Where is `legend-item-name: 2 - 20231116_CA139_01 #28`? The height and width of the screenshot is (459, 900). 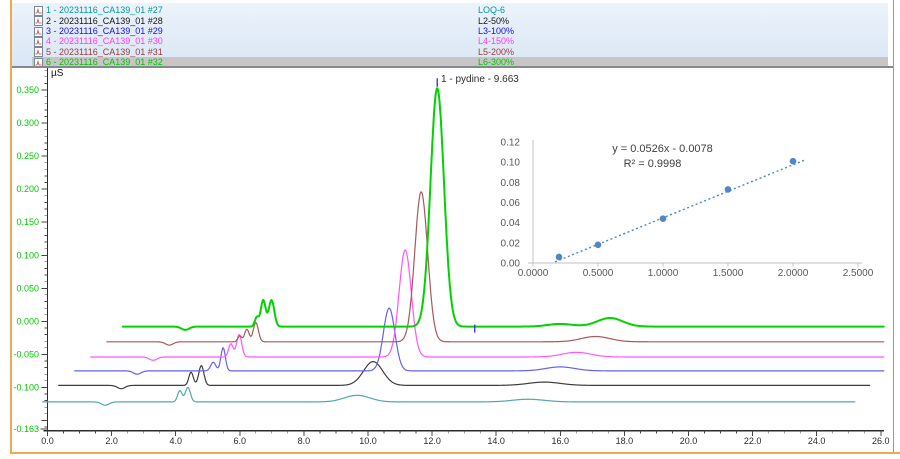
legend-item-name: 2 - 20231116_CA139_01 #28 is located at coordinates (104, 20).